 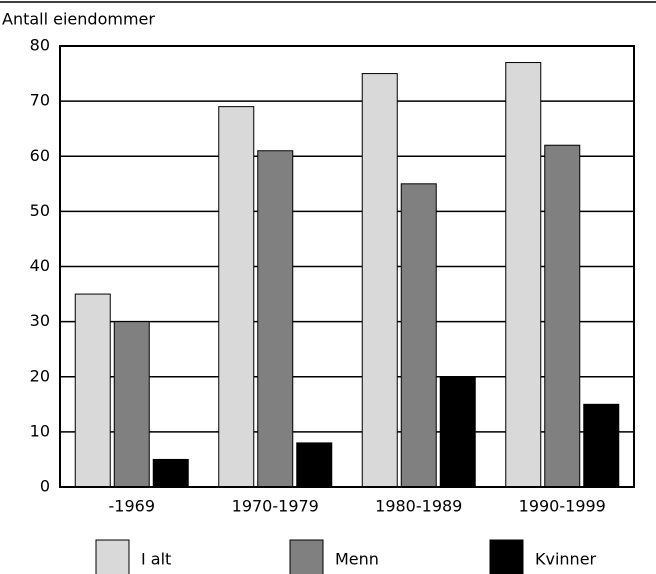 What do you see at coordinates (566, 559) in the screenshot?
I see `legend-label: Kvinner` at bounding box center [566, 559].